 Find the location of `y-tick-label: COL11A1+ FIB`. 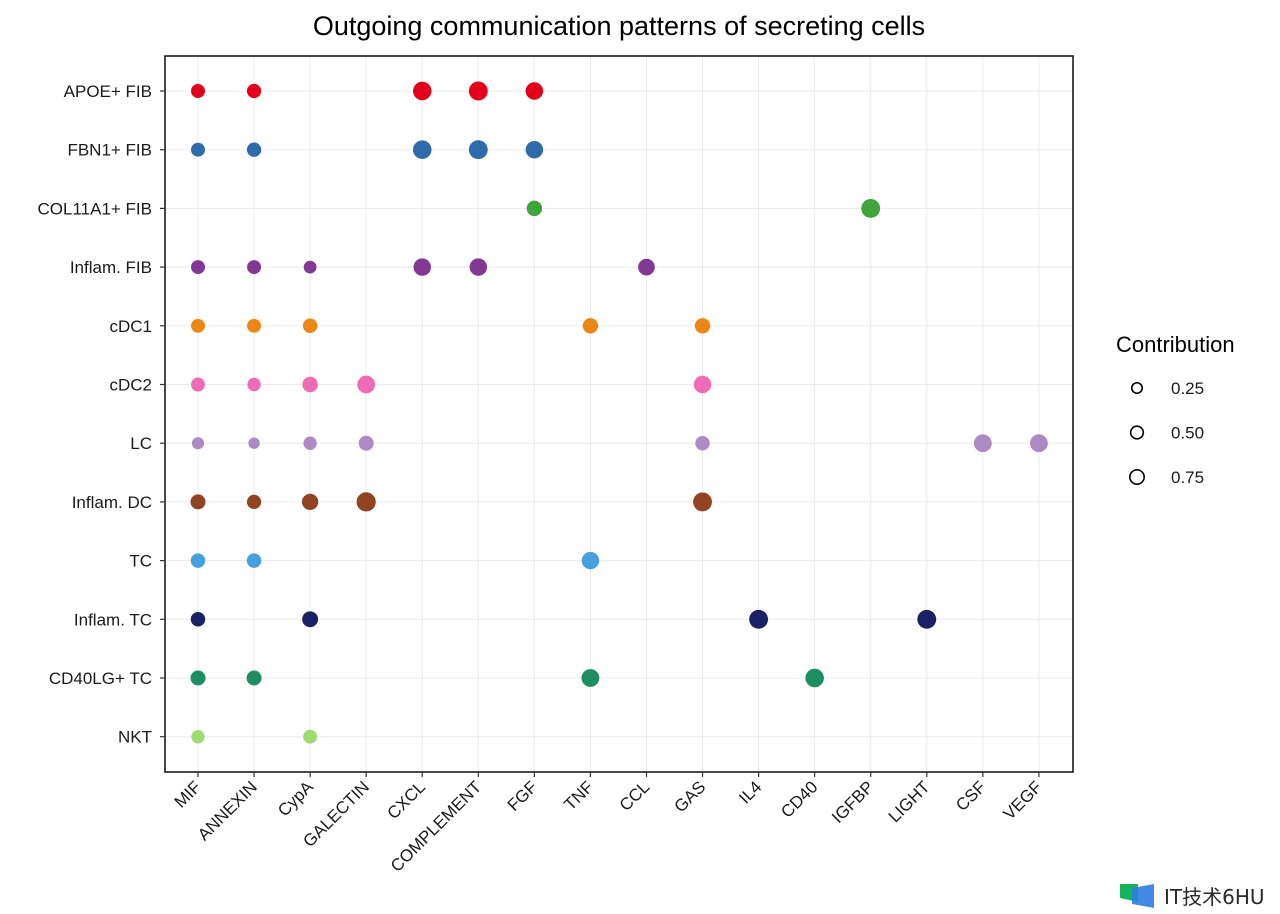

y-tick-label: COL11A1+ FIB is located at coordinates (95, 208).